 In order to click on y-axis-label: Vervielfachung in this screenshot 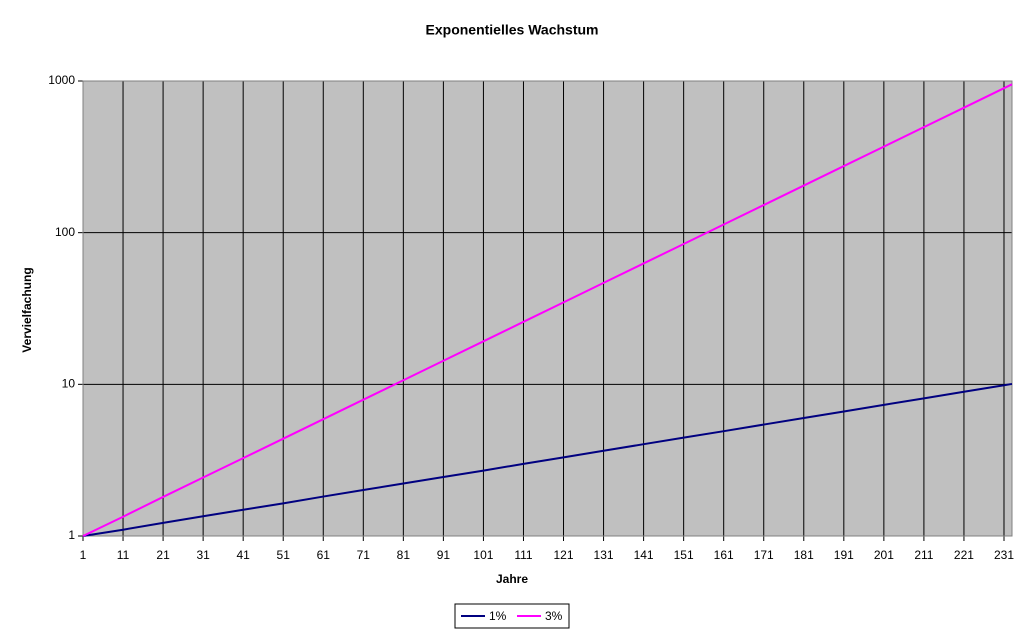, I will do `click(27, 309)`.